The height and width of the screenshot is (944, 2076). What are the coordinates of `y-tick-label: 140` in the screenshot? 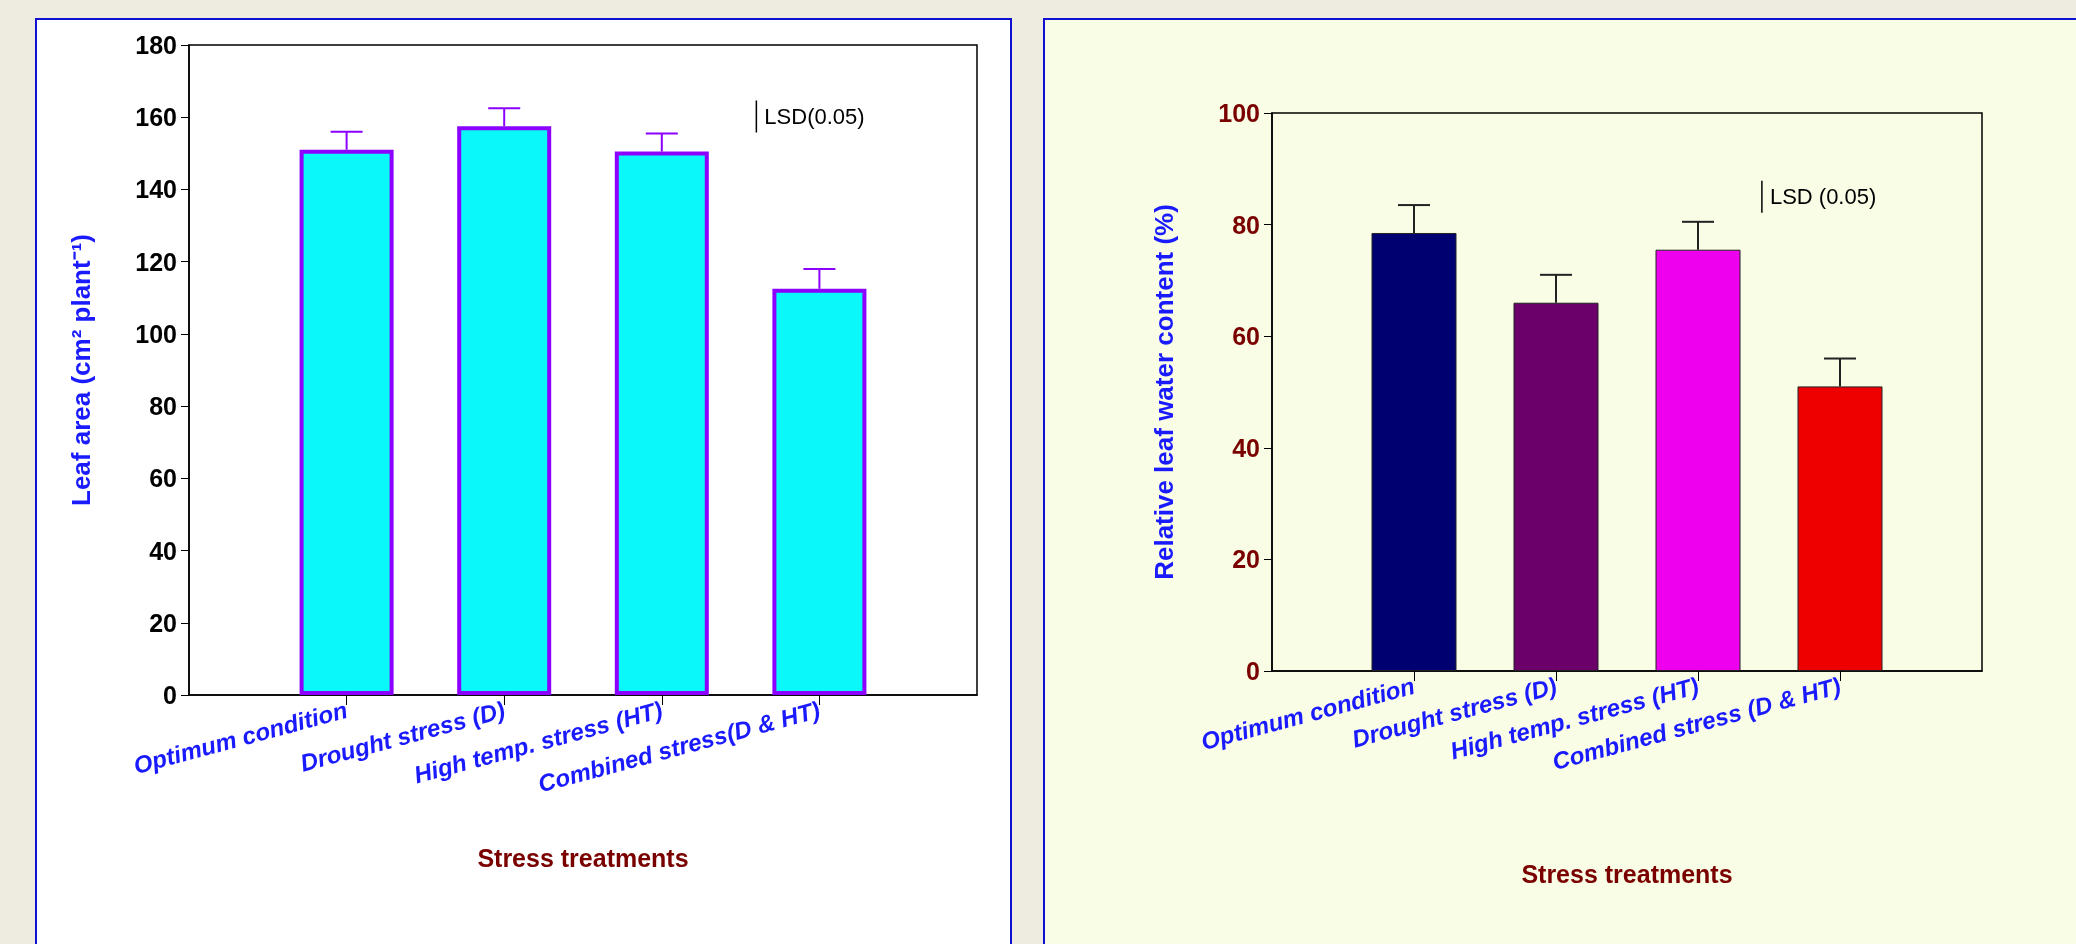 It's located at (156, 189).